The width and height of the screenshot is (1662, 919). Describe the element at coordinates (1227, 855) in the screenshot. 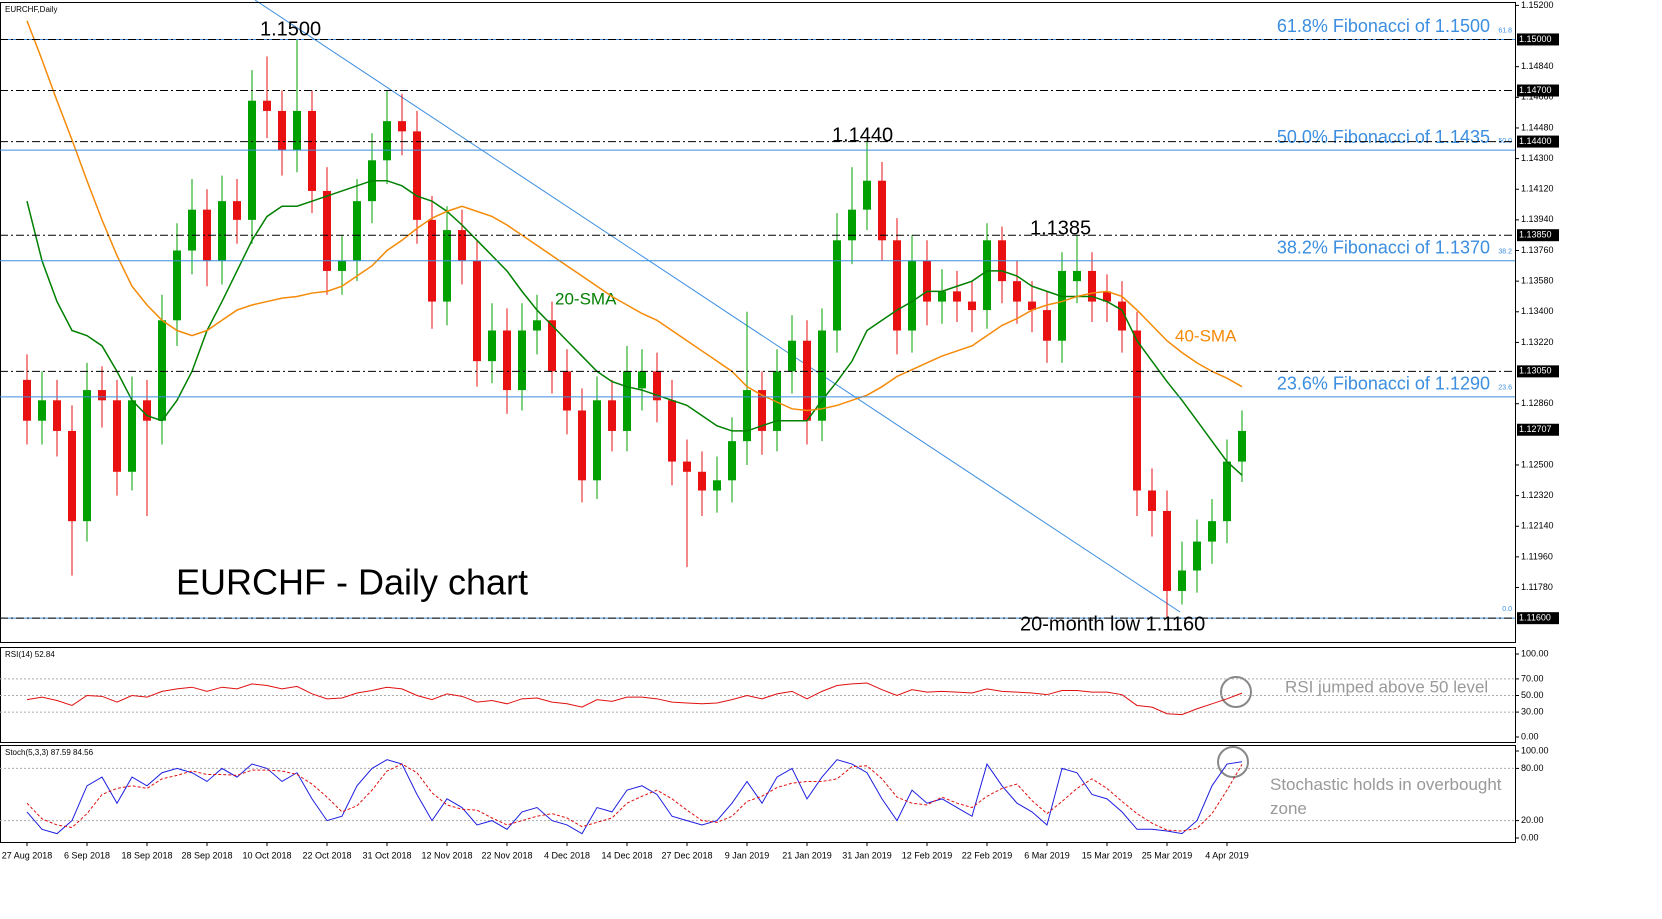

I see `x-tick-label: 4 Apr 2019` at that location.